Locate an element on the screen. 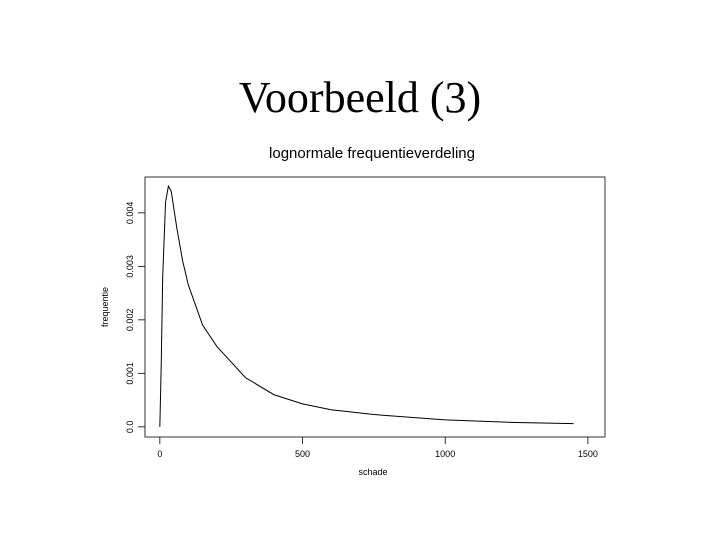 Image resolution: width=720 pixels, height=540 pixels. y-tick-label: 0.002 is located at coordinates (130, 320).